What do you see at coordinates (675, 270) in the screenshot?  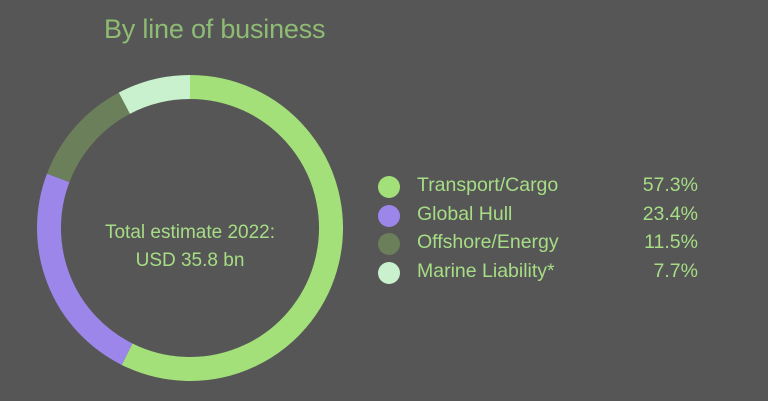 I see `legend-value-marine-liability: 7.7%` at bounding box center [675, 270].